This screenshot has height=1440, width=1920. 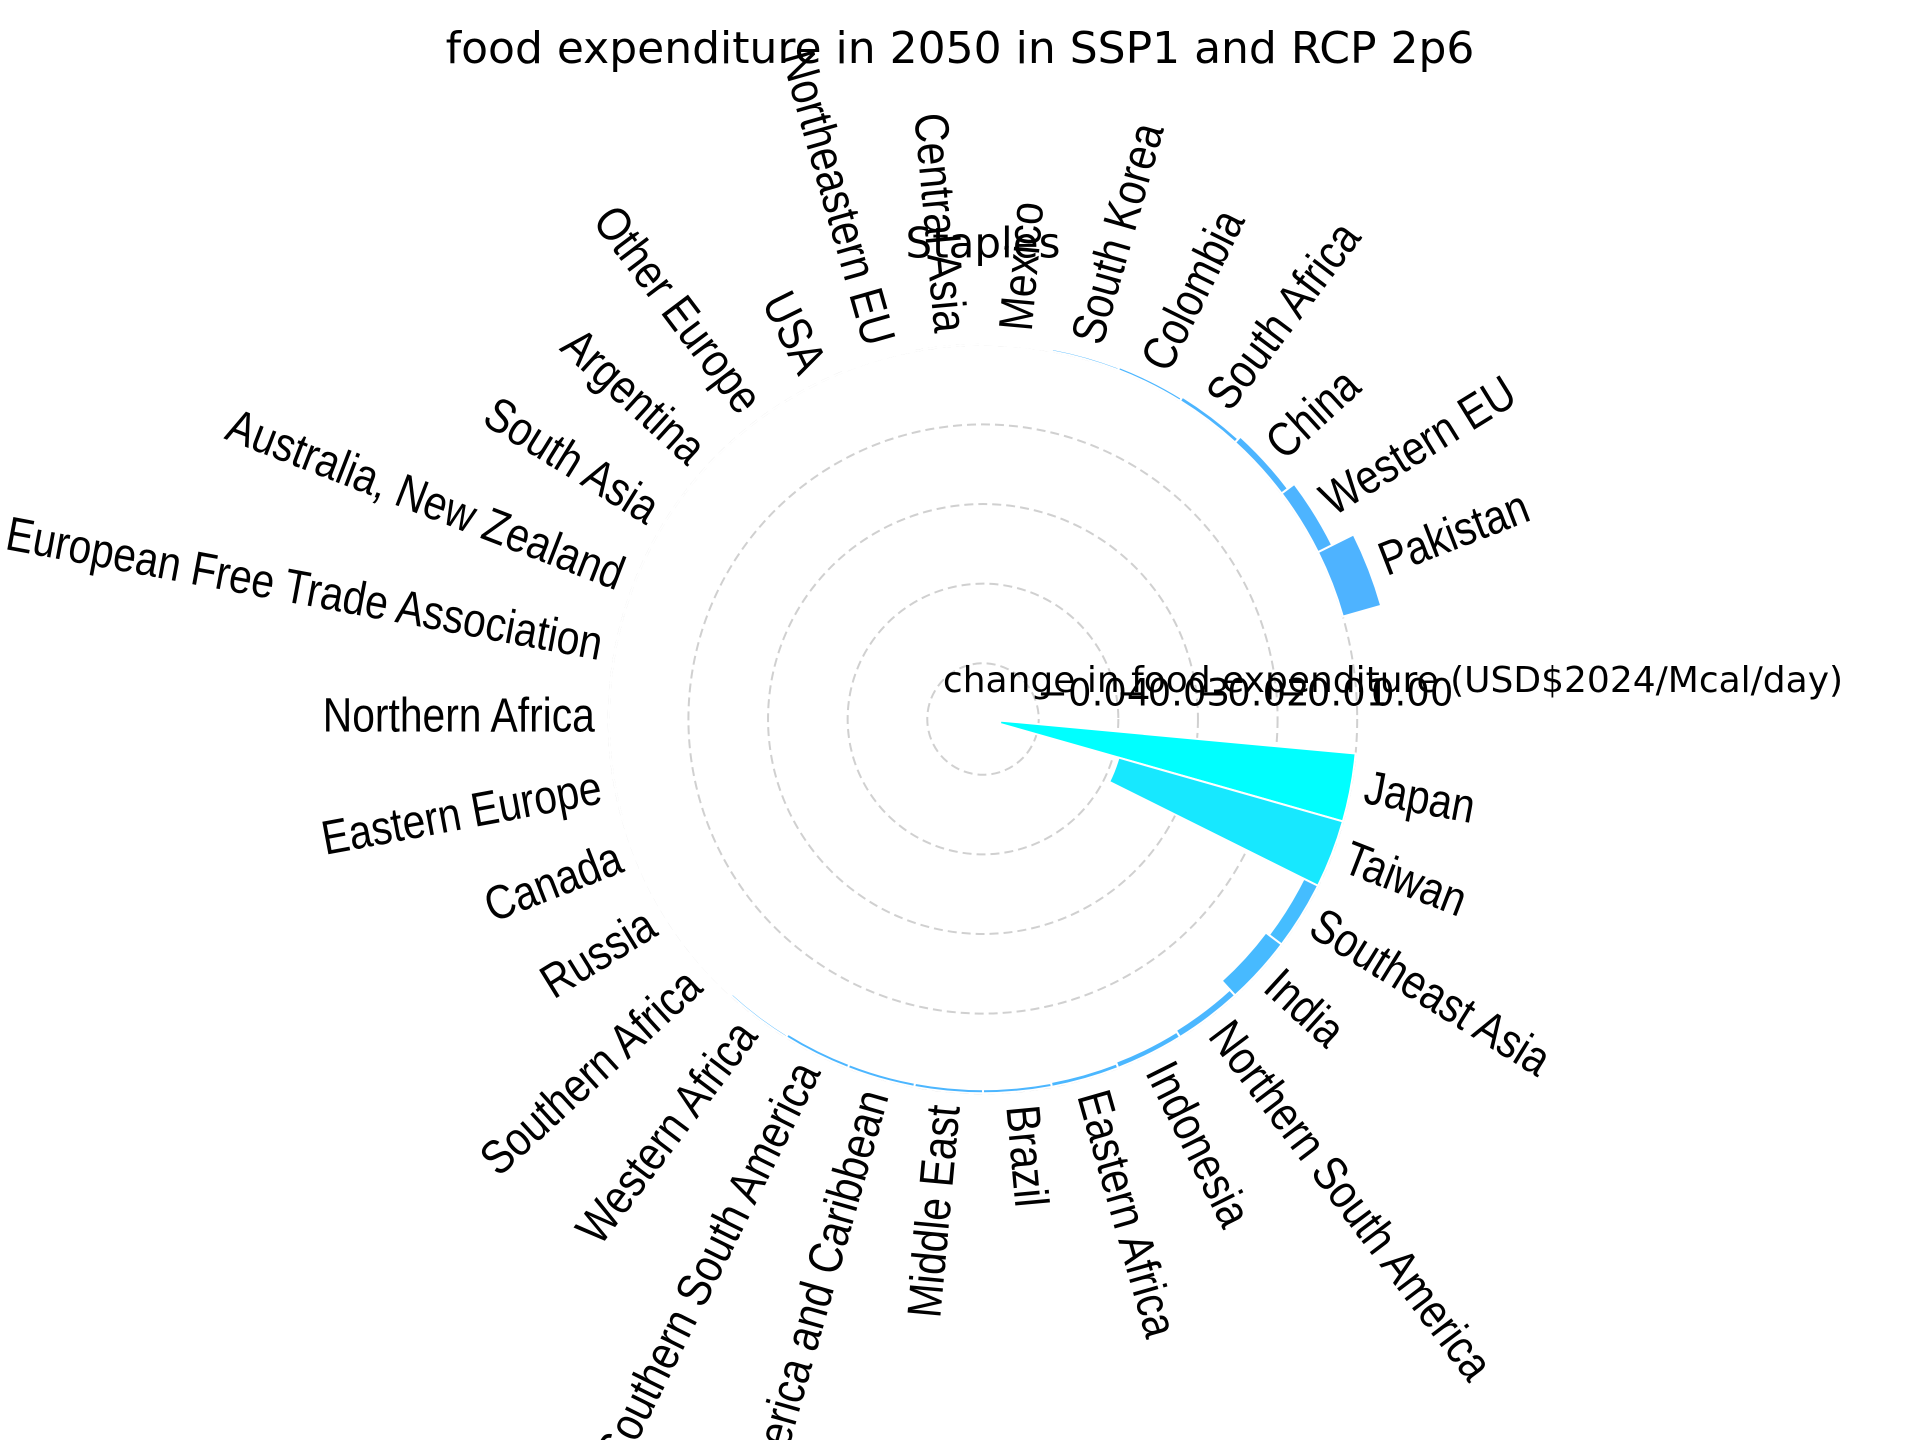 What do you see at coordinates (1304, 1008) in the screenshot?
I see `category-label: India` at bounding box center [1304, 1008].